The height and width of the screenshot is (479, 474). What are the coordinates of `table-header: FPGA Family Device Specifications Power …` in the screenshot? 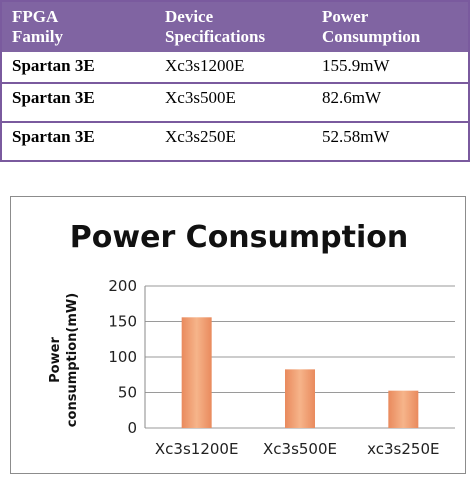 It's located at (235, 27).